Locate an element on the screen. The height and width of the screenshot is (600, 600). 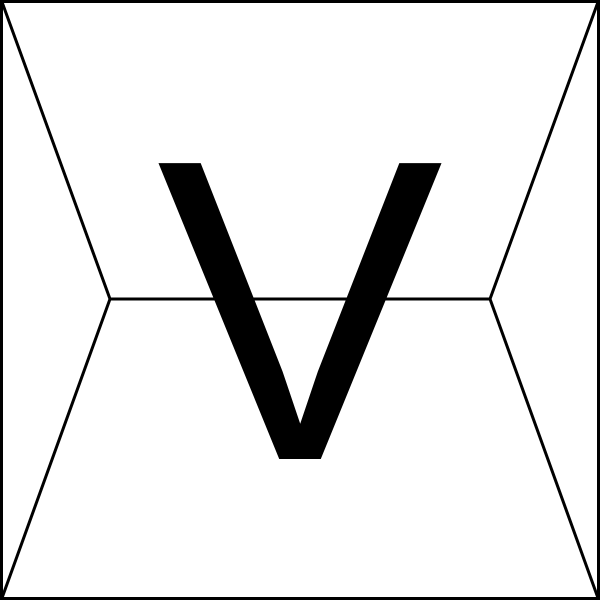
top-right-diagonal is located at coordinates (544, 150).